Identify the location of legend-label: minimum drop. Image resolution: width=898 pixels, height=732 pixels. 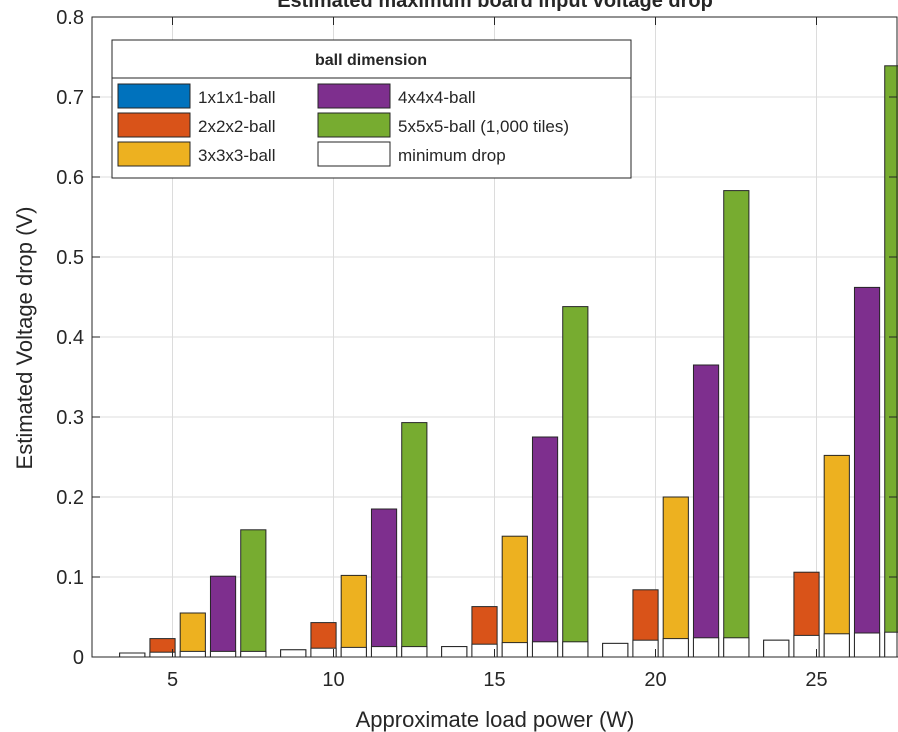
(452, 155).